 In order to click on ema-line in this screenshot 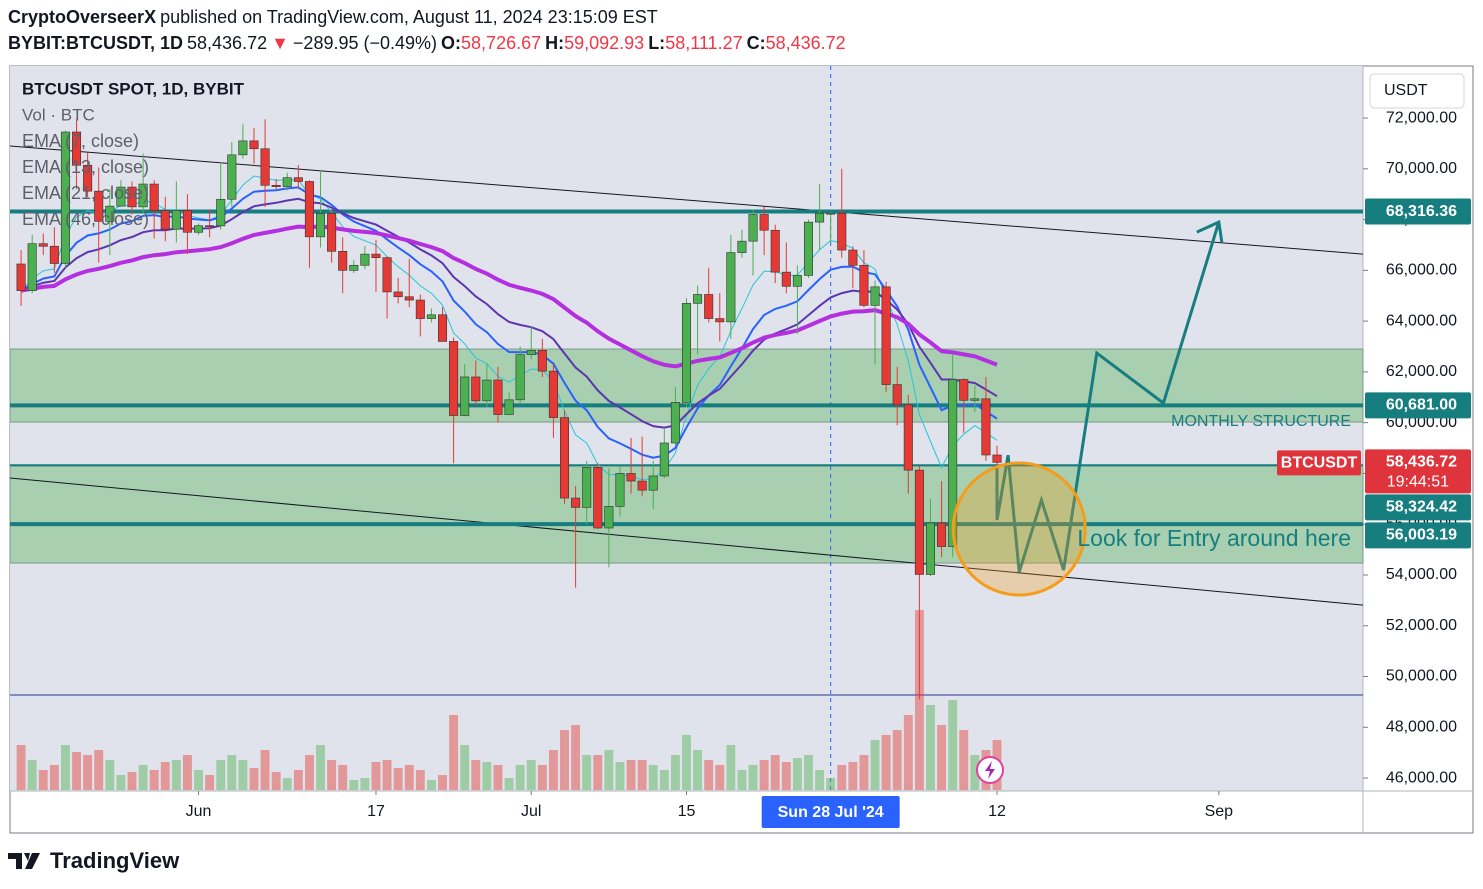, I will do `click(509, 296)`.